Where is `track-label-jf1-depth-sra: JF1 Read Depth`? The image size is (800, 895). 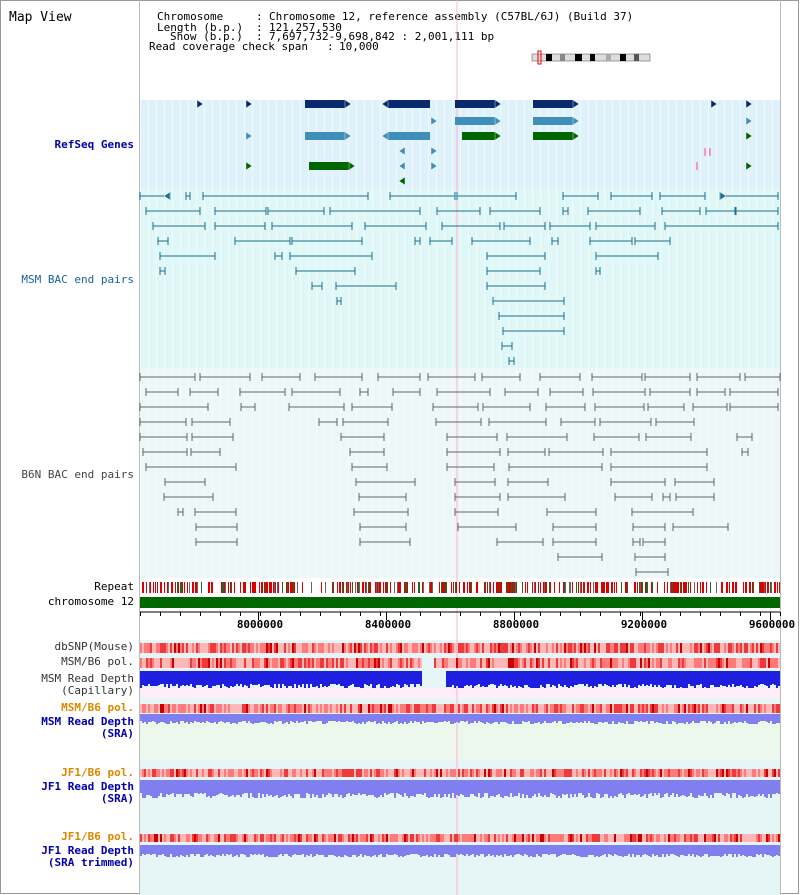
track-label-jf1-depth-sra: JF1 Read Depth is located at coordinates (87, 786).